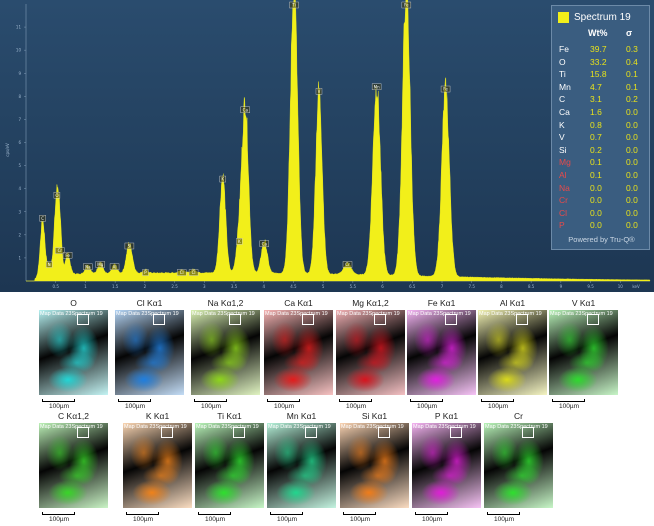 The height and width of the screenshot is (526, 654). I want to click on x-tick-label: 8.5, so click(531, 286).